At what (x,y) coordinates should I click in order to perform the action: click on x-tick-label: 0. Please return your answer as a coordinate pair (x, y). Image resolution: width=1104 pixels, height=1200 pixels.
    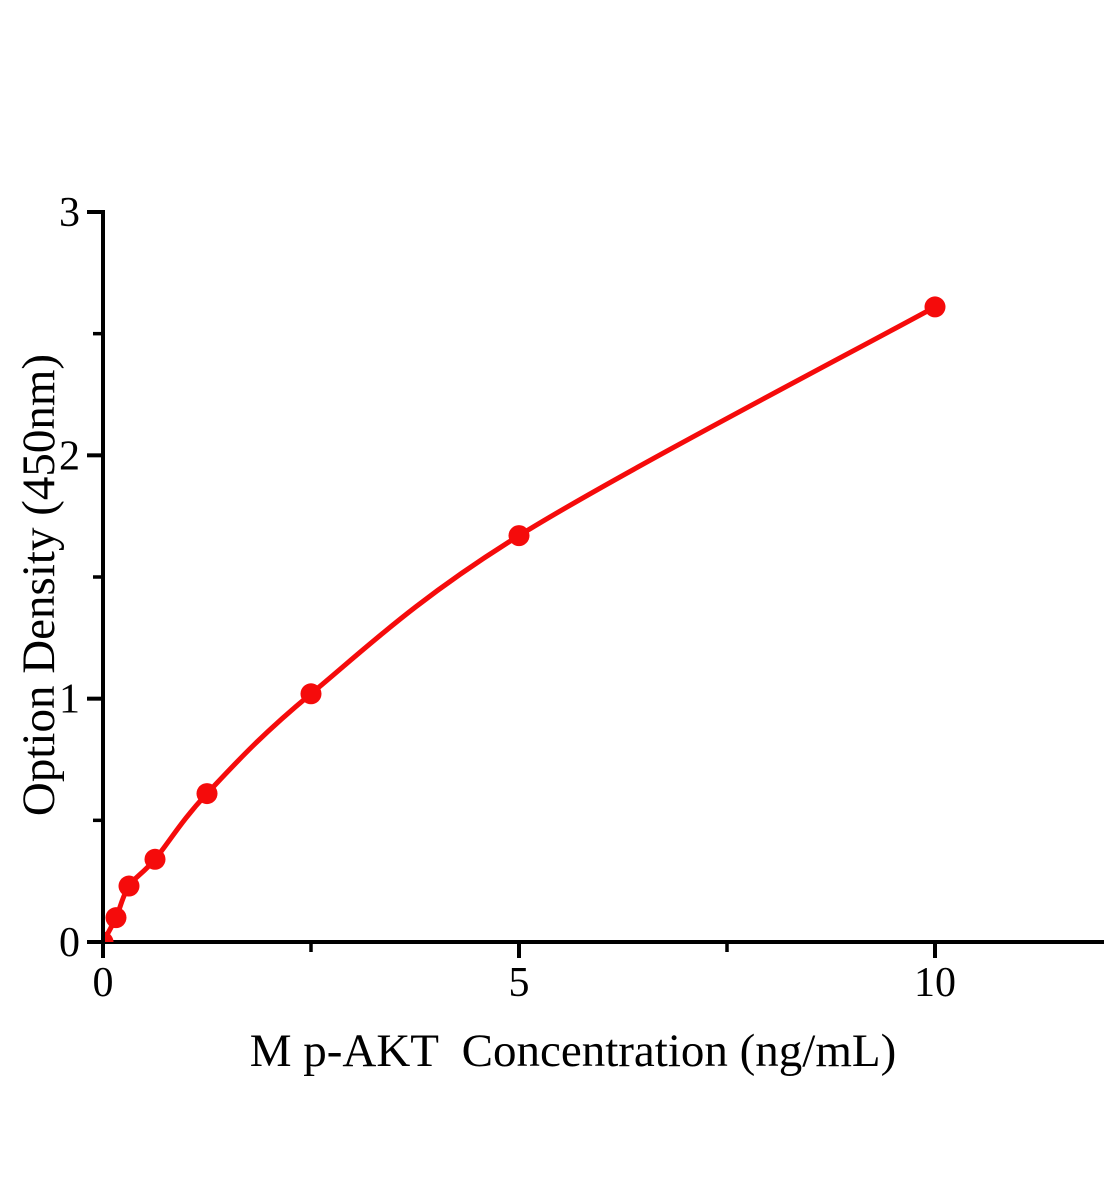
    Looking at the image, I should click on (103, 983).